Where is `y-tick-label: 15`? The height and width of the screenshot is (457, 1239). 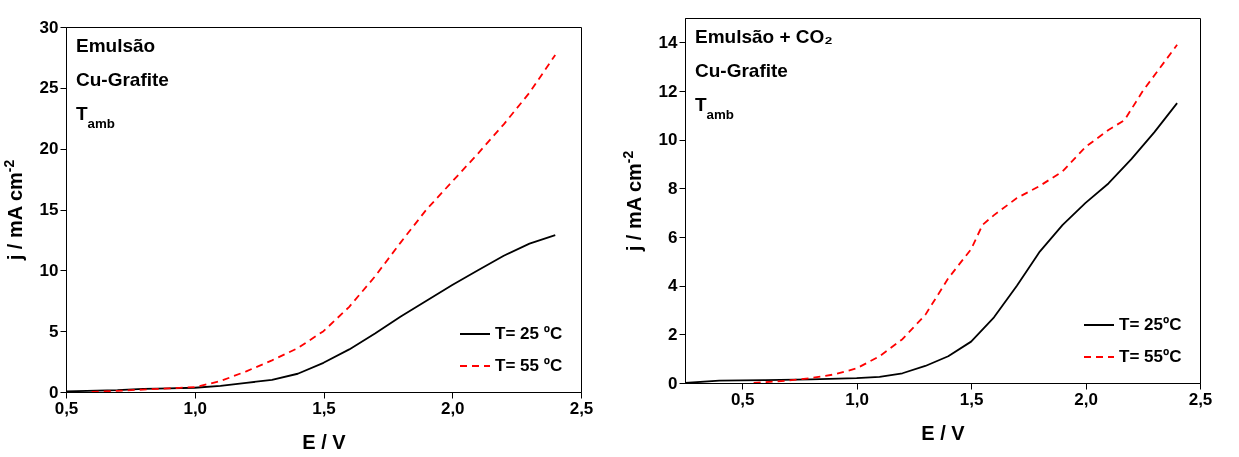
y-tick-label: 15 is located at coordinates (49, 209).